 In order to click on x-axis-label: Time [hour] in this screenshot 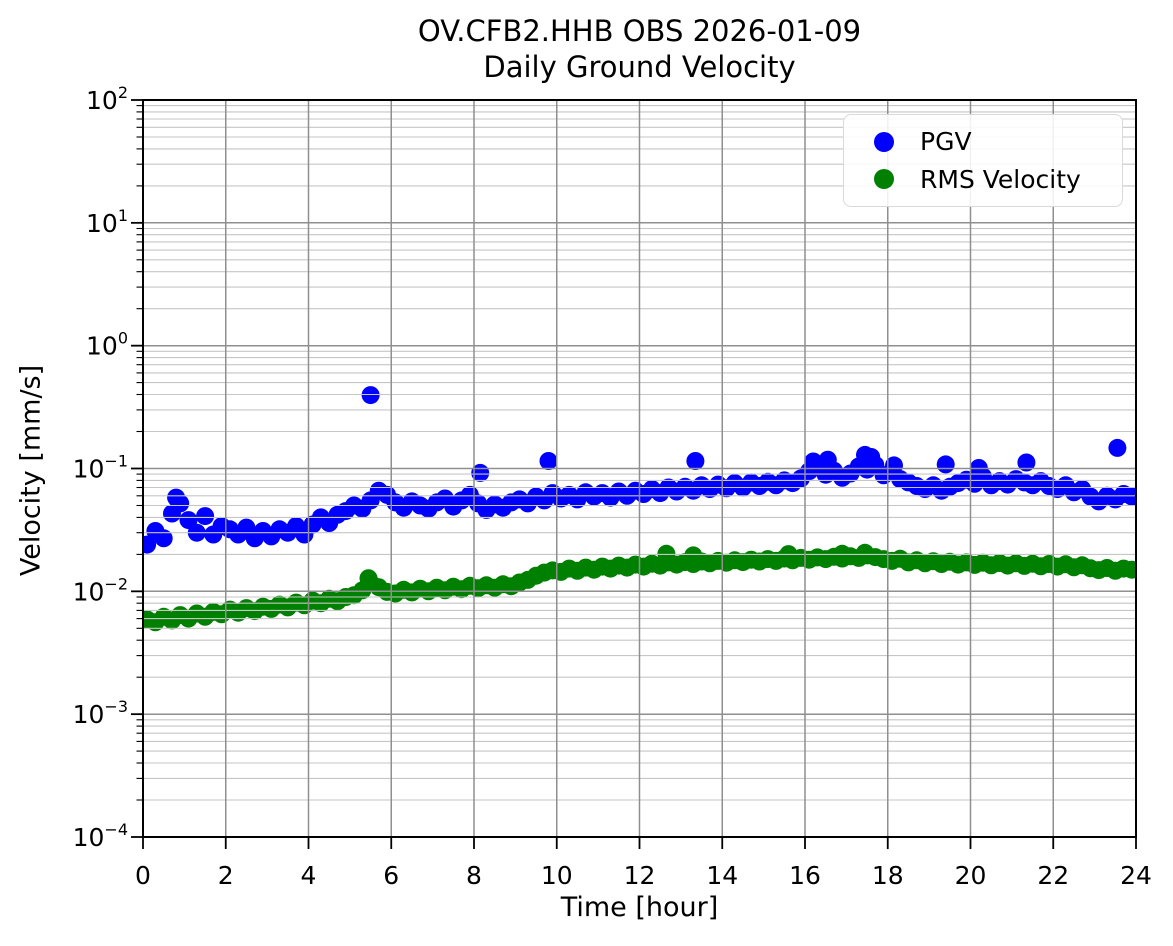, I will do `click(639, 907)`.